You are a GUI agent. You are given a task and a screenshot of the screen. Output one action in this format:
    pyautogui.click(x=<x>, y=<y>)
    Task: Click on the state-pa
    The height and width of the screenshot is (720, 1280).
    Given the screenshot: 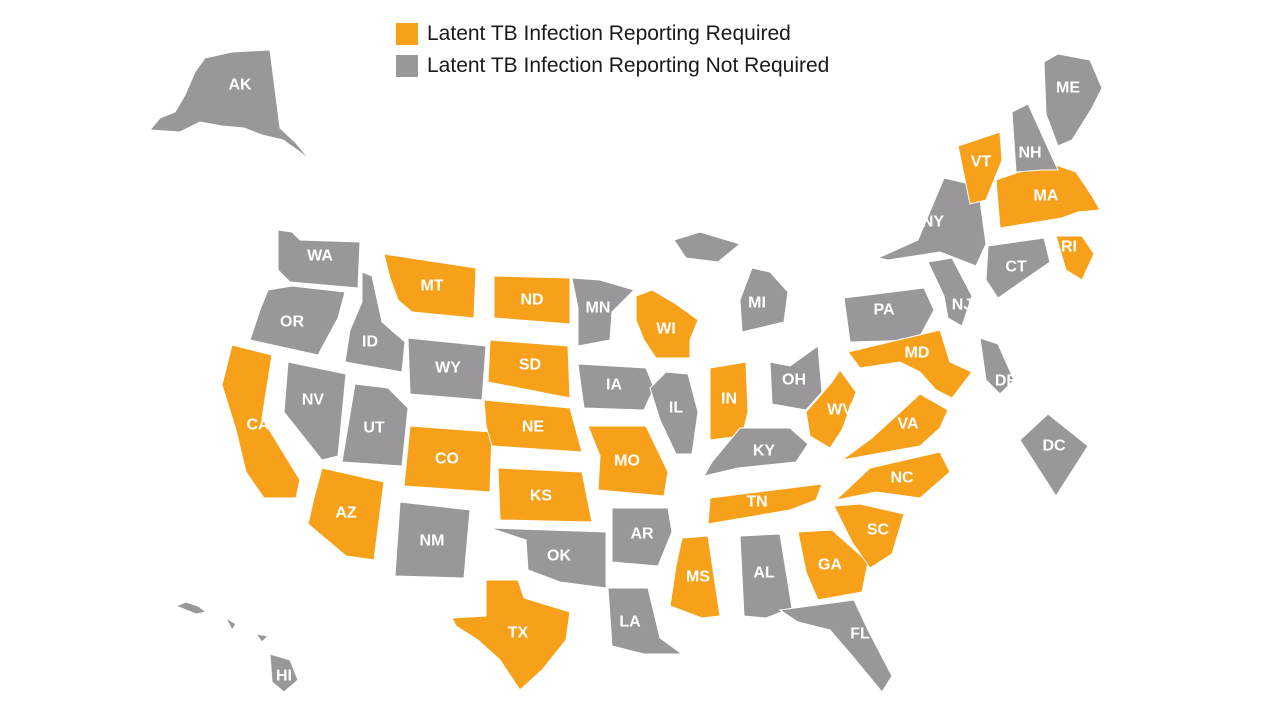 What is the action you would take?
    pyautogui.click(x=889, y=315)
    